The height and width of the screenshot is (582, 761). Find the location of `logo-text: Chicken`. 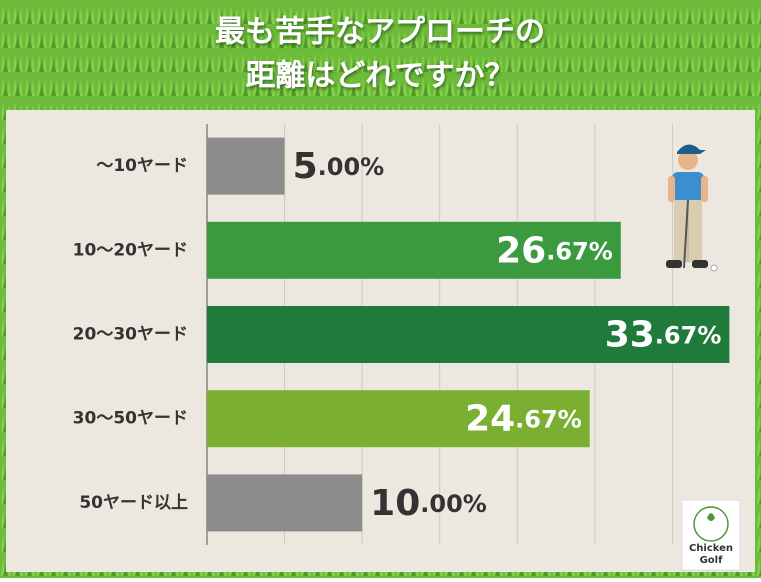

logo-text: Chicken is located at coordinates (711, 548).